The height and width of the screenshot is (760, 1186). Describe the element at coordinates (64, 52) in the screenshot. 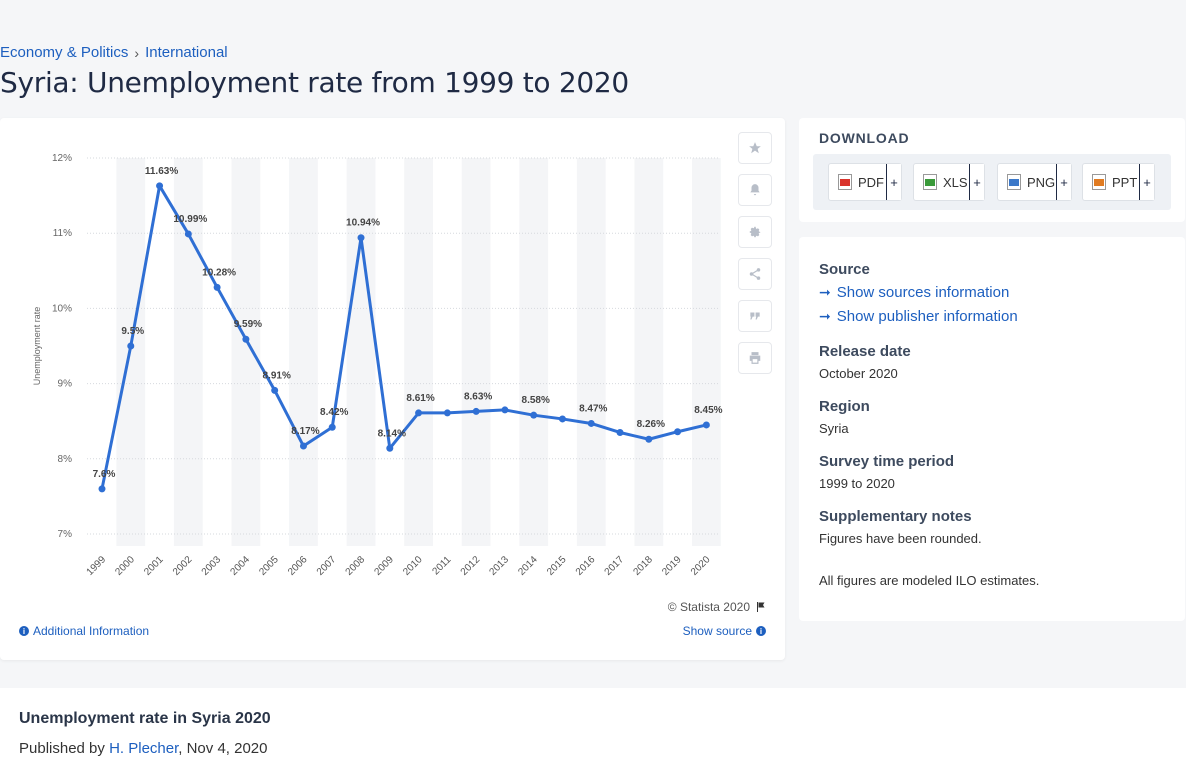

I see `breadcrumb-economy-politics: Economy & Politics` at that location.